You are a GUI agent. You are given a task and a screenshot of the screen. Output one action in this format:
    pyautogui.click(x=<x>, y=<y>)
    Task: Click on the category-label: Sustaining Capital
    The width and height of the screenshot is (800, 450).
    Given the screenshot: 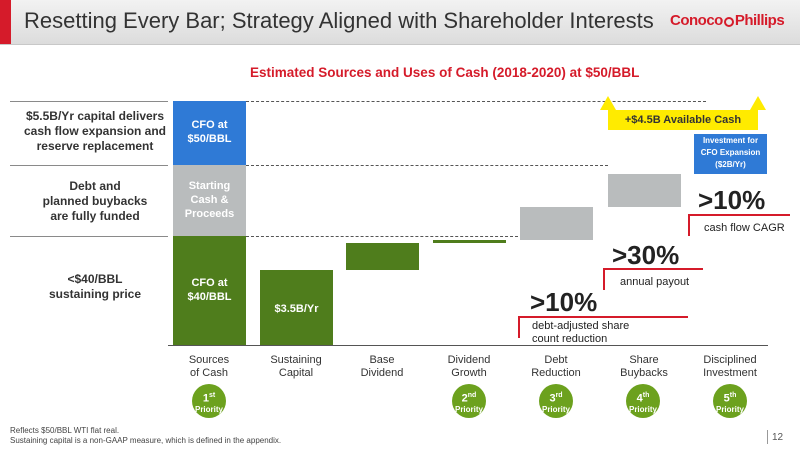 What is the action you would take?
    pyautogui.click(x=296, y=367)
    